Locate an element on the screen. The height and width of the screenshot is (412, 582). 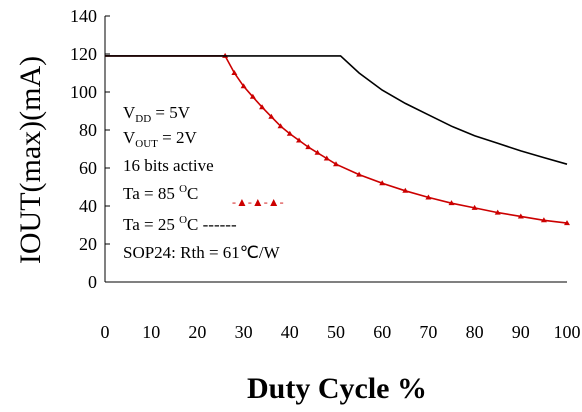
annotation-vdd: VDD = 5V is located at coordinates (157, 114).